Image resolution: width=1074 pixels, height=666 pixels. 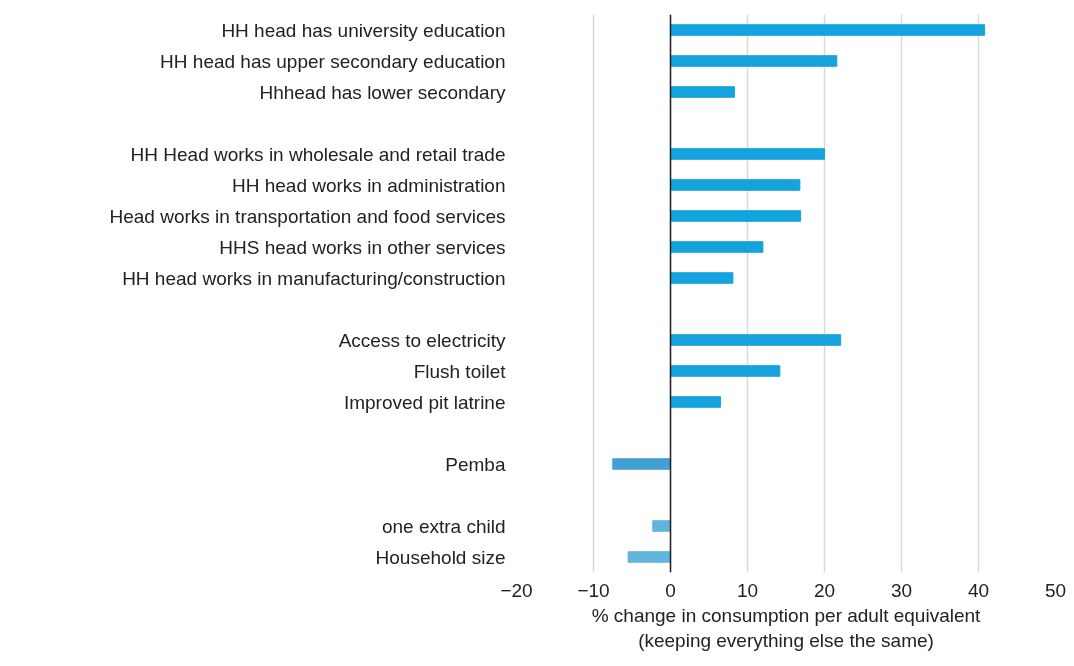 What do you see at coordinates (307, 216) in the screenshot?
I see `y-tick-label: Head works in transportation and food services` at bounding box center [307, 216].